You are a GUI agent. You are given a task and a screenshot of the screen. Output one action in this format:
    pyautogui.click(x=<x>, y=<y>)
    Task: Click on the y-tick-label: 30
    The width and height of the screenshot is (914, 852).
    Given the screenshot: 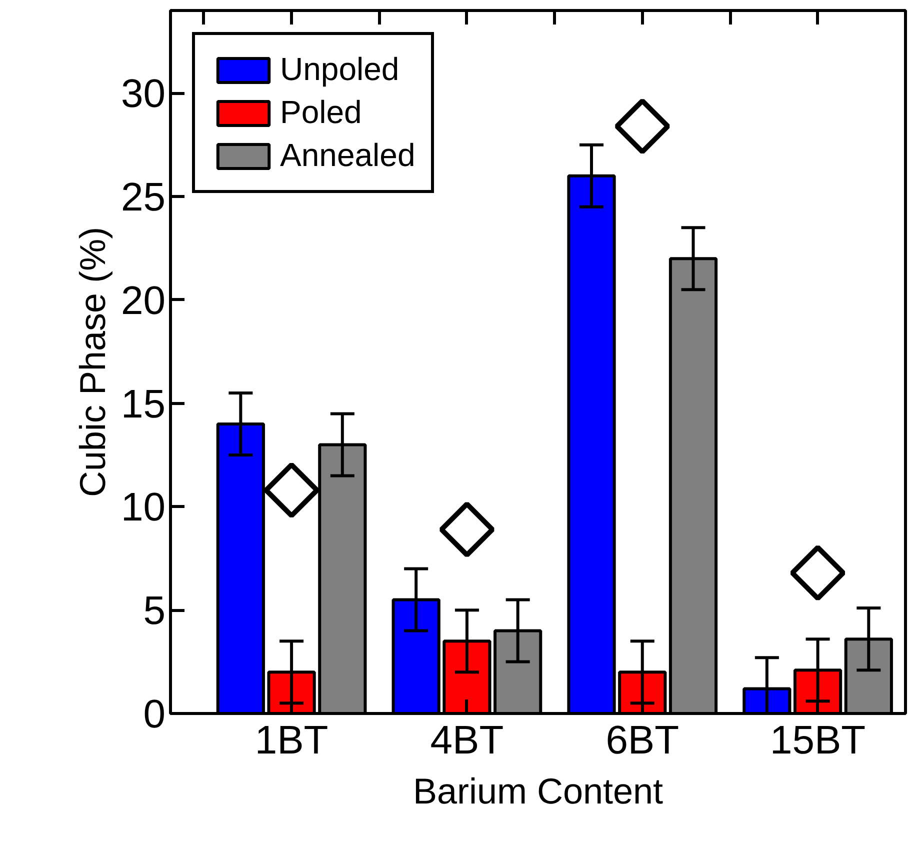 What is the action you would take?
    pyautogui.click(x=143, y=94)
    